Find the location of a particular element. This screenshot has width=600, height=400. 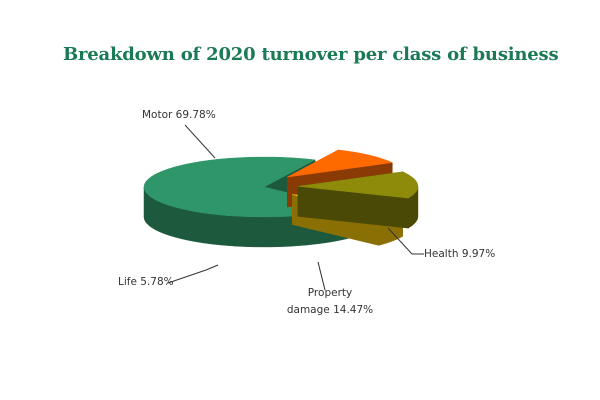

pie-slice-property-damage is located at coordinates (358, 200).